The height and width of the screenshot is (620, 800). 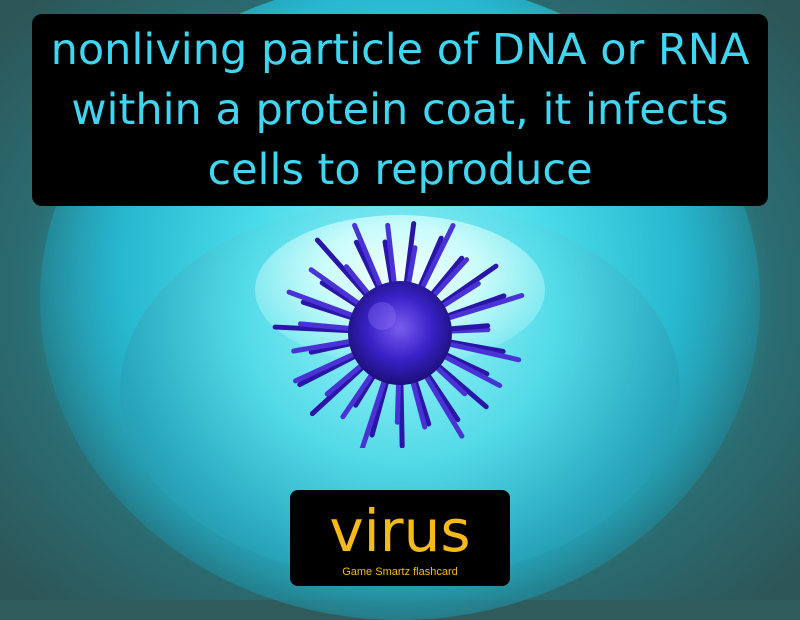 I want to click on virus-highlight, so click(x=382, y=316).